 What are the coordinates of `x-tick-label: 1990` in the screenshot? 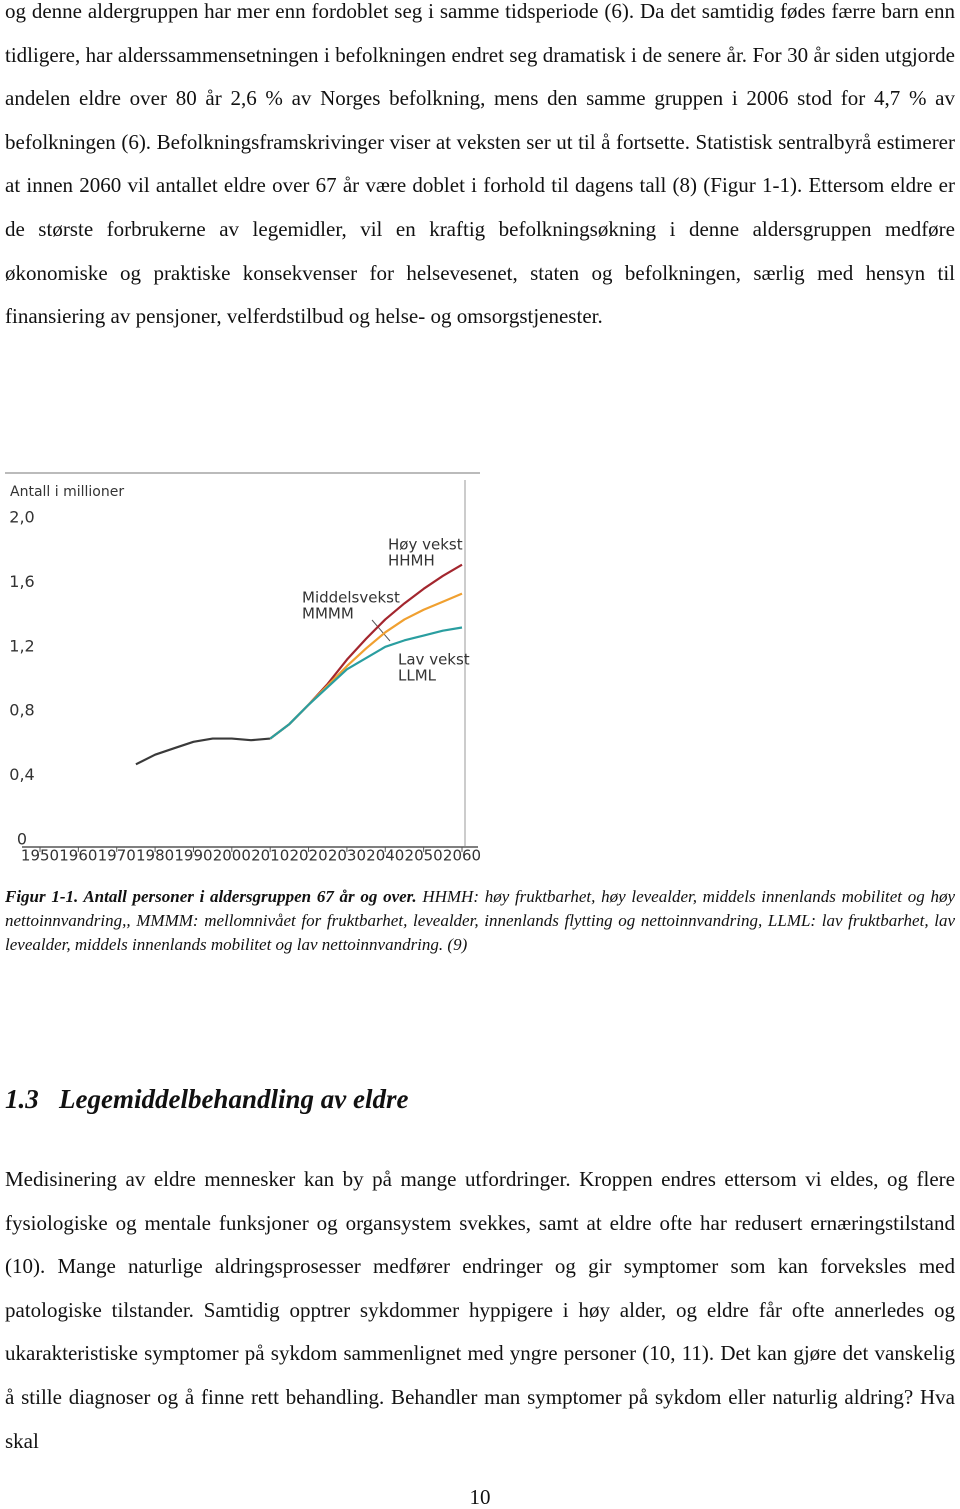 It's located at (193, 856).